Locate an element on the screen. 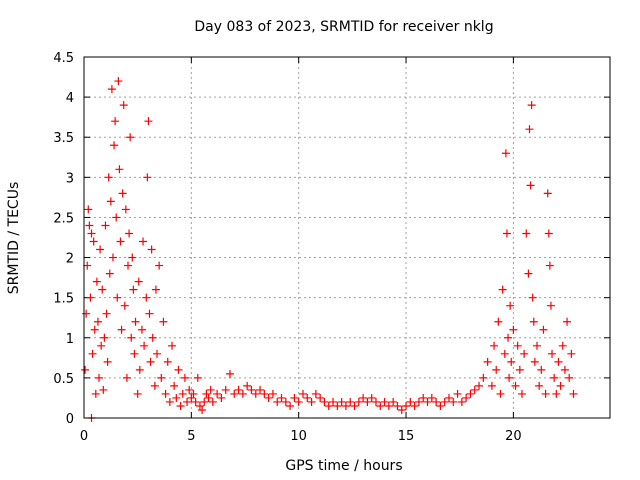  y-tick-label: 0 is located at coordinates (70, 419).